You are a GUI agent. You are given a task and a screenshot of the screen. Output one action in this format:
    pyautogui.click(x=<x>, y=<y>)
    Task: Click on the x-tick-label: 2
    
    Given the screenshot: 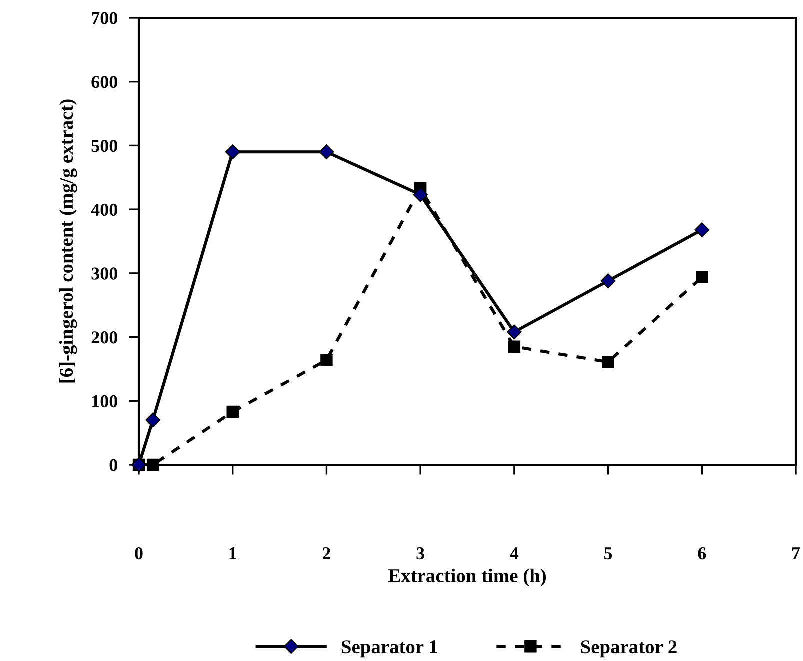 What is the action you would take?
    pyautogui.click(x=326, y=554)
    